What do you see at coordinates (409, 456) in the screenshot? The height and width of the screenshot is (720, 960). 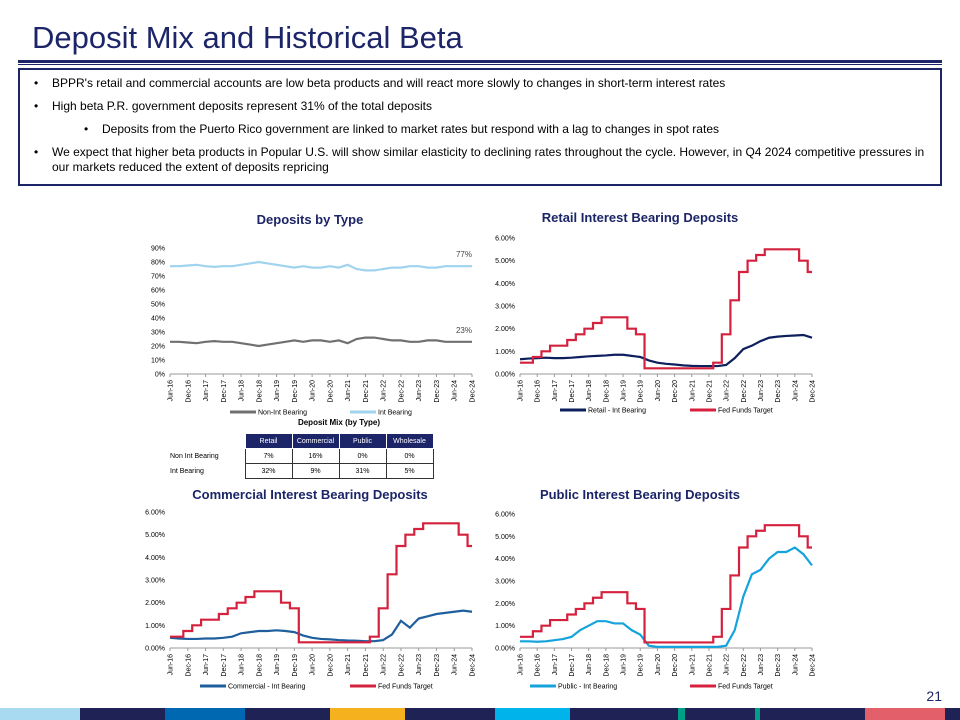 I see `table-cell: 0%` at bounding box center [409, 456].